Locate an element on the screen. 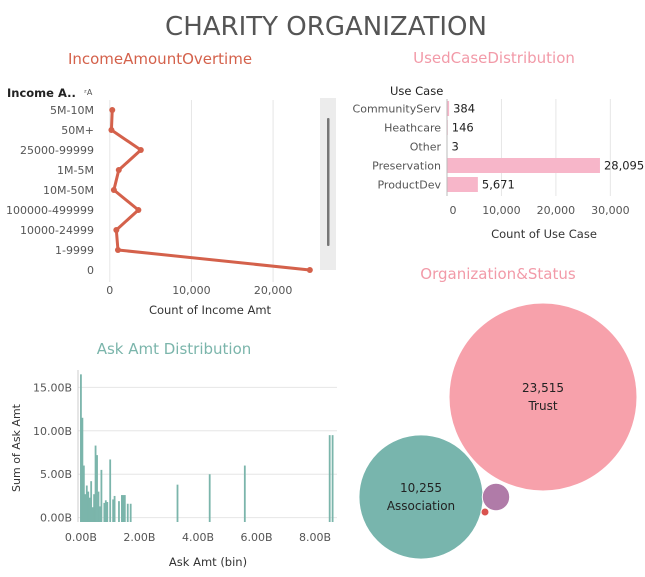 This screenshot has width=645, height=577. ask-x-tick-label: 4.00B is located at coordinates (198, 537).